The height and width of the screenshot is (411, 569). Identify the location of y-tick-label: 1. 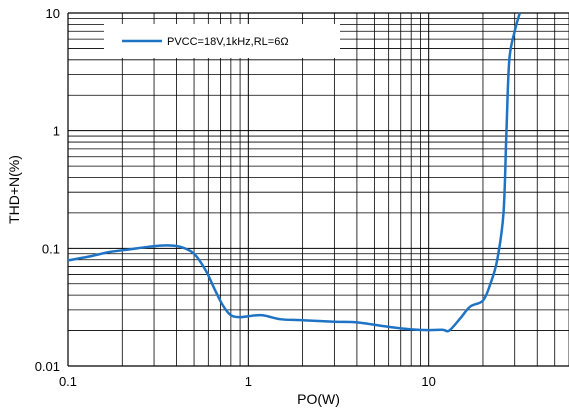
(56, 131).